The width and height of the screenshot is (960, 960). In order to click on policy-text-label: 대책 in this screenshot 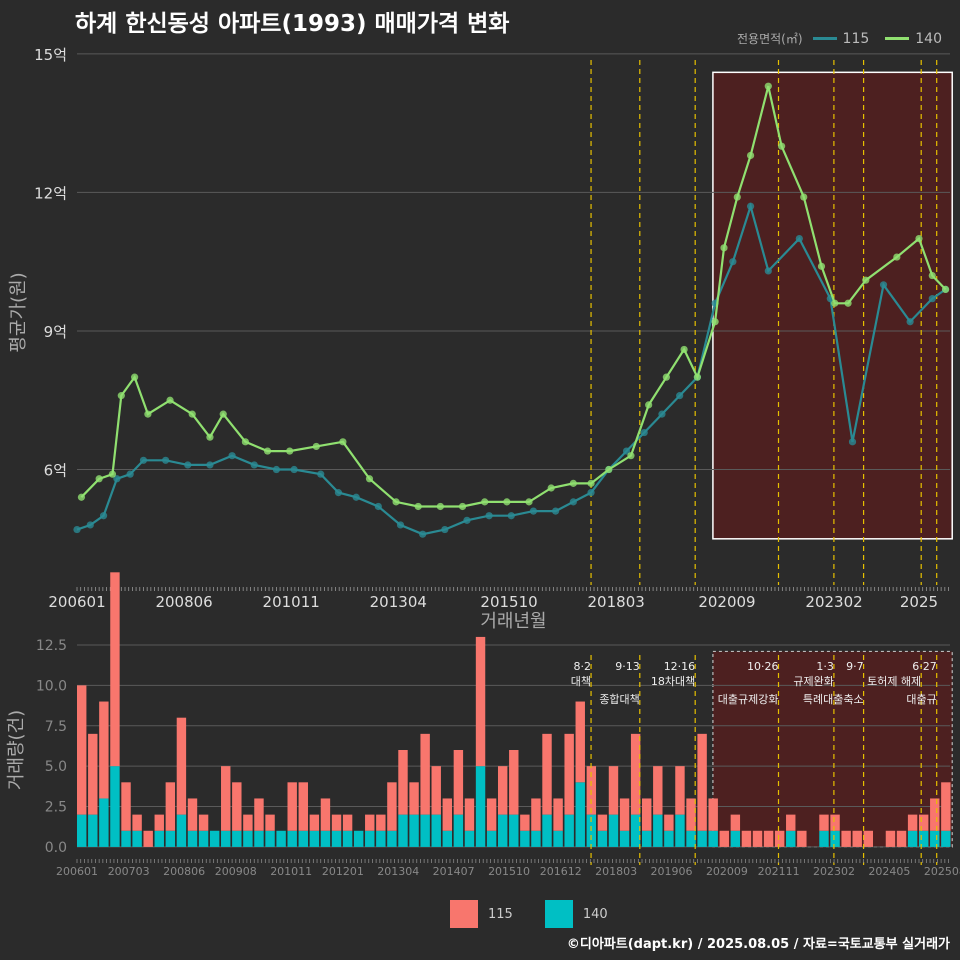, I will do `click(581, 681)`.